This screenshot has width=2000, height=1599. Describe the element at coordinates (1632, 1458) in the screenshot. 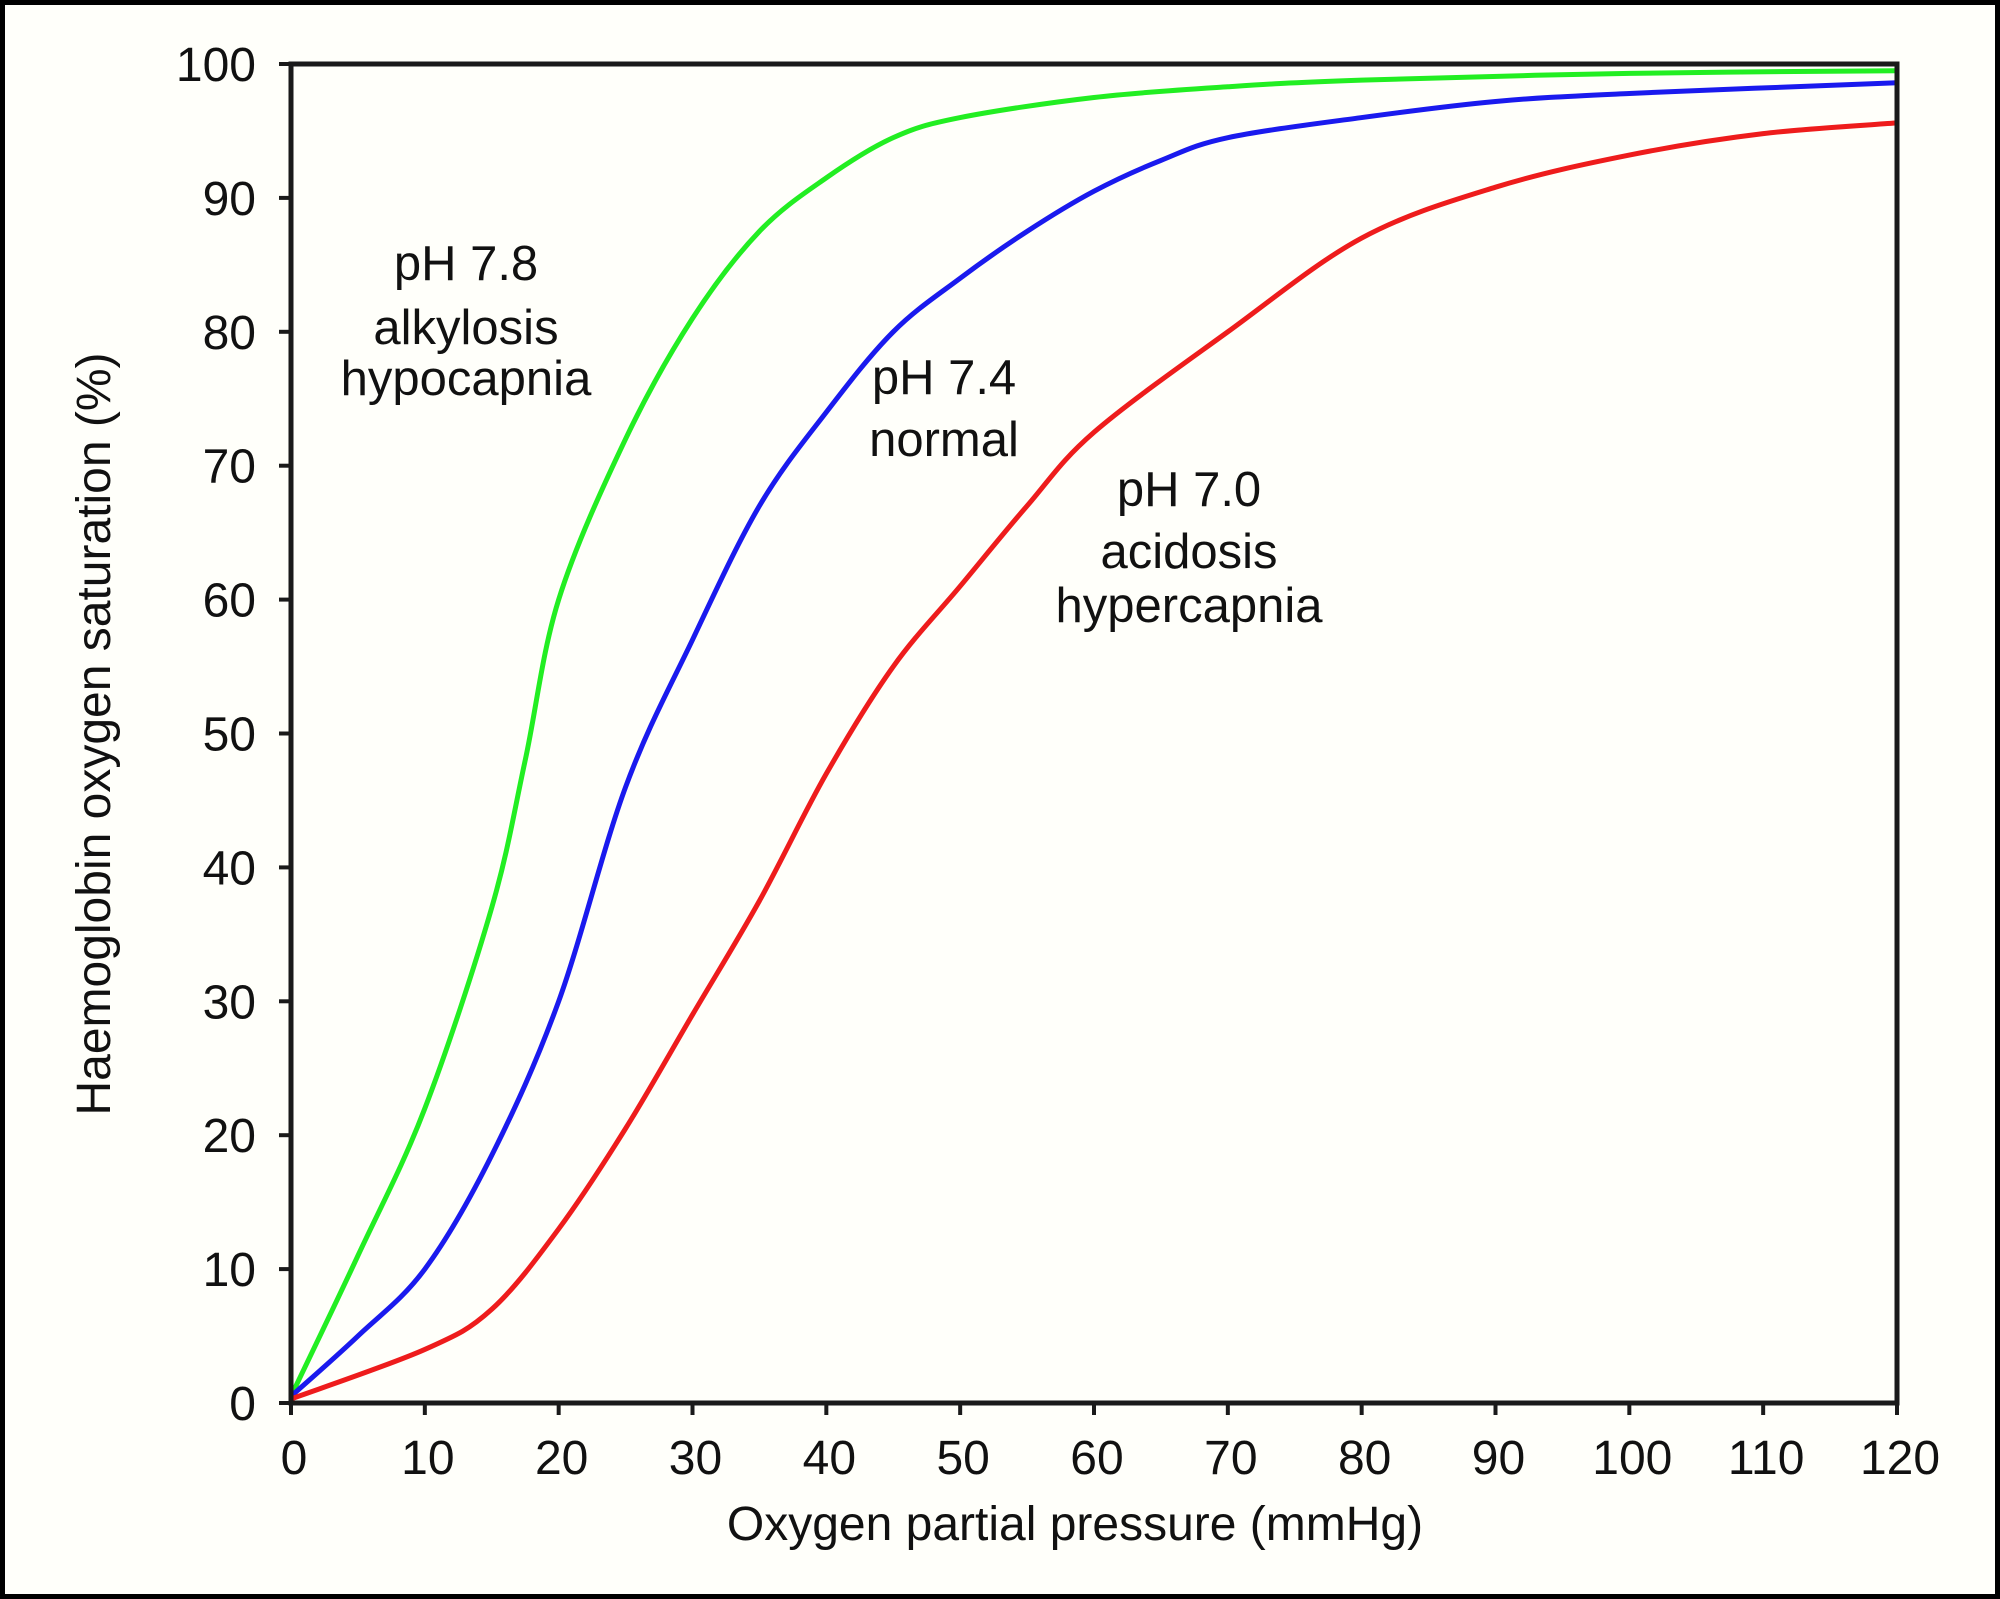

I see `x-tick-label: 100` at that location.